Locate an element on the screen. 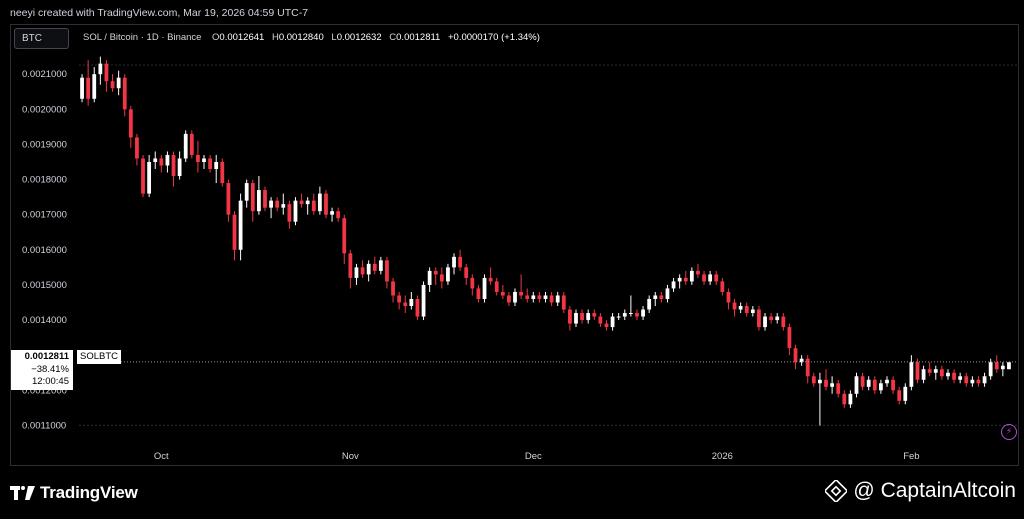  open-label: O is located at coordinates (216, 37).